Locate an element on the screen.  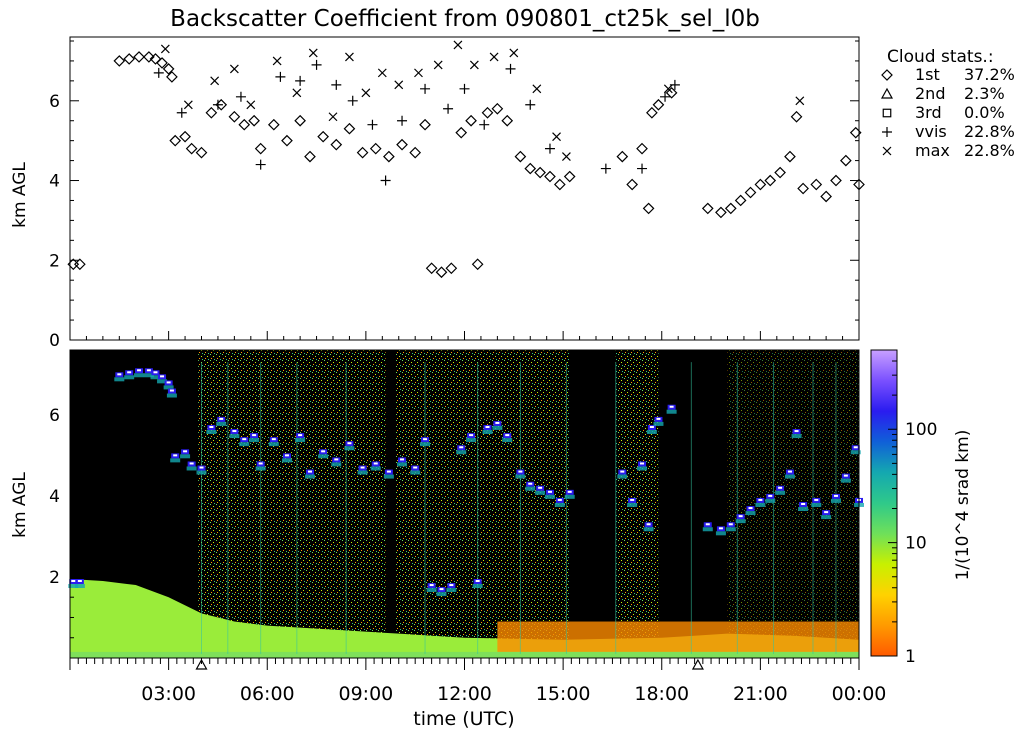
legend-percent: 2.3% is located at coordinates (984, 93).